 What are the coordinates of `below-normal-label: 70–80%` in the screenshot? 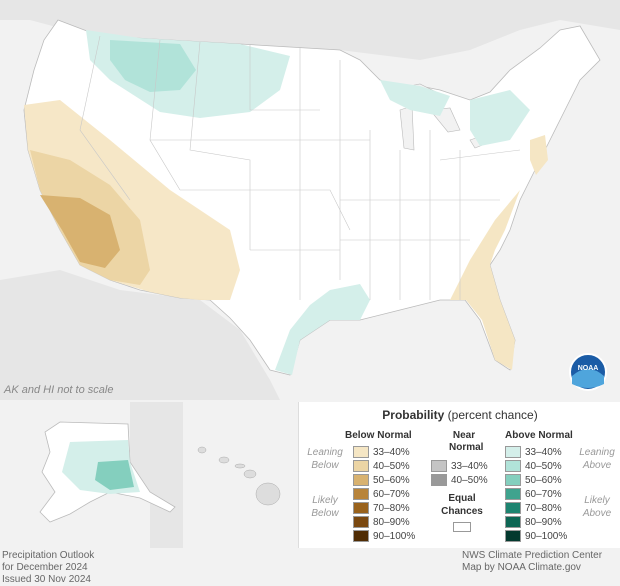 It's located at (391, 508).